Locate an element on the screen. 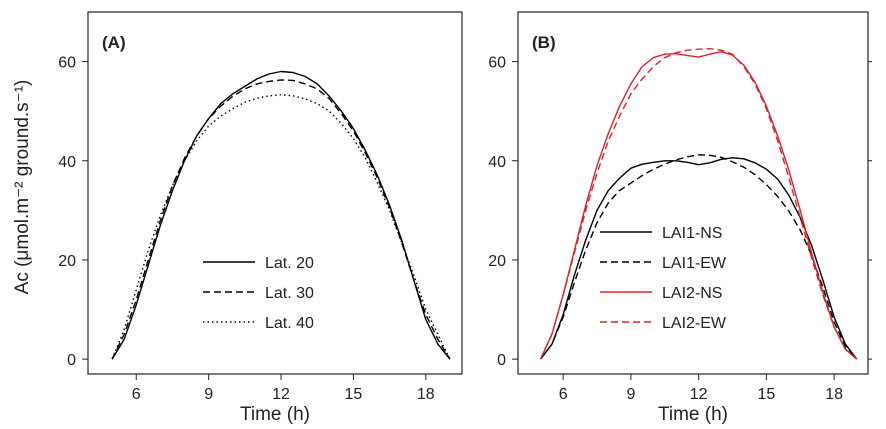  legend-label: LAI1-EW is located at coordinates (694, 263).